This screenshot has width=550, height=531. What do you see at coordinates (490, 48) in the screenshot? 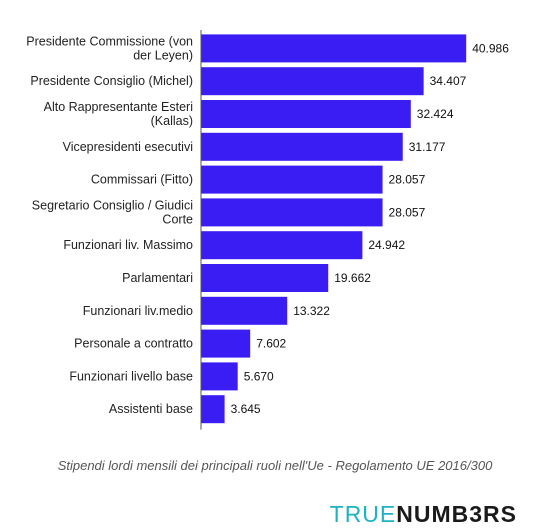
I see `bar-value-label-1: 40.986` at bounding box center [490, 48].